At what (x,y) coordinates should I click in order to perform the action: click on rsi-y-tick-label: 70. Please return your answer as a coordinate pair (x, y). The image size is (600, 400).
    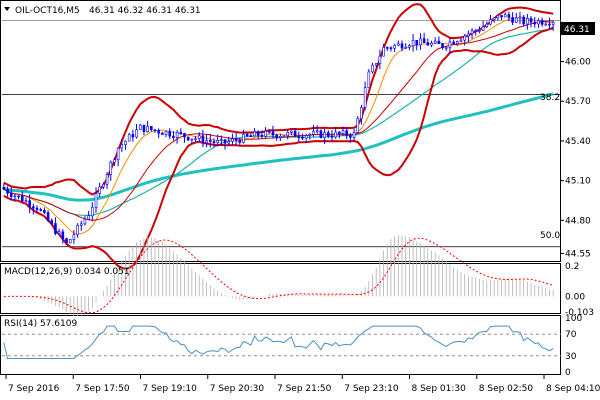
    Looking at the image, I should click on (571, 335).